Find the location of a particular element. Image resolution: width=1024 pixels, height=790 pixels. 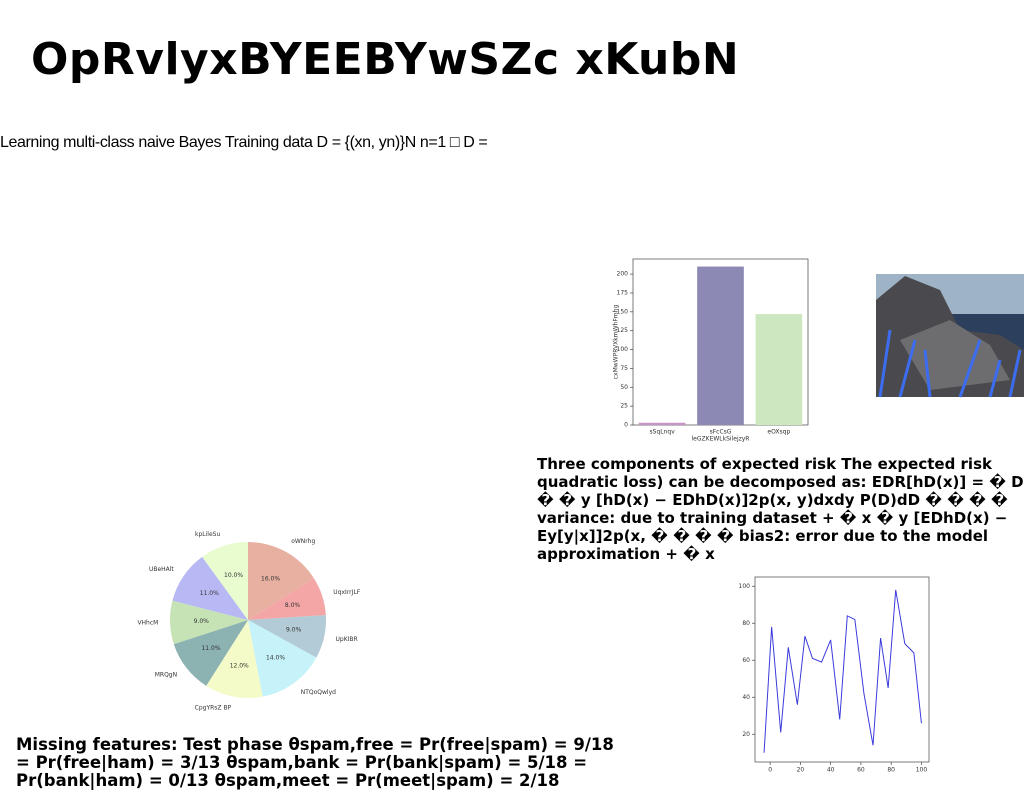

plot-frame is located at coordinates (842, 669).